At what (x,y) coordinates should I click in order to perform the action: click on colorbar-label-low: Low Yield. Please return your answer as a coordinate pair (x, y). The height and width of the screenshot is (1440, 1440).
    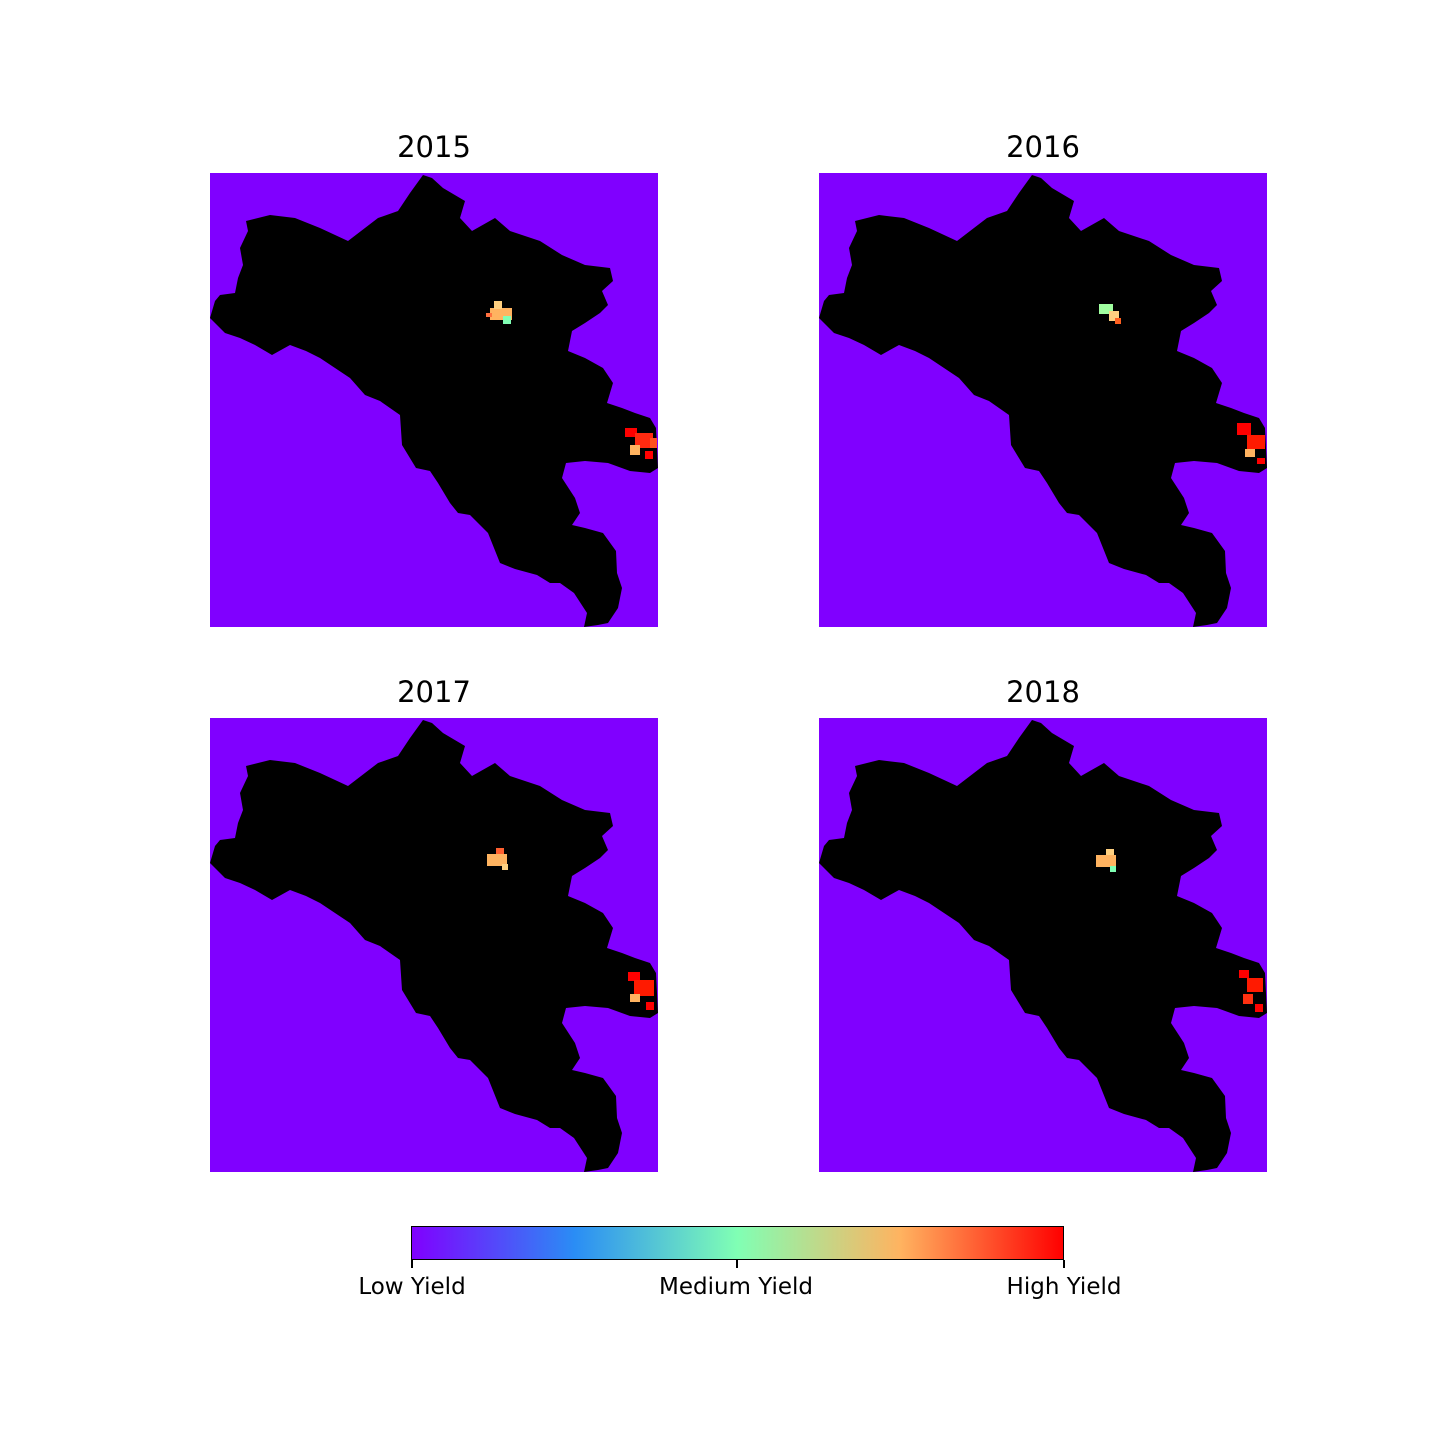
    Looking at the image, I should click on (412, 1287).